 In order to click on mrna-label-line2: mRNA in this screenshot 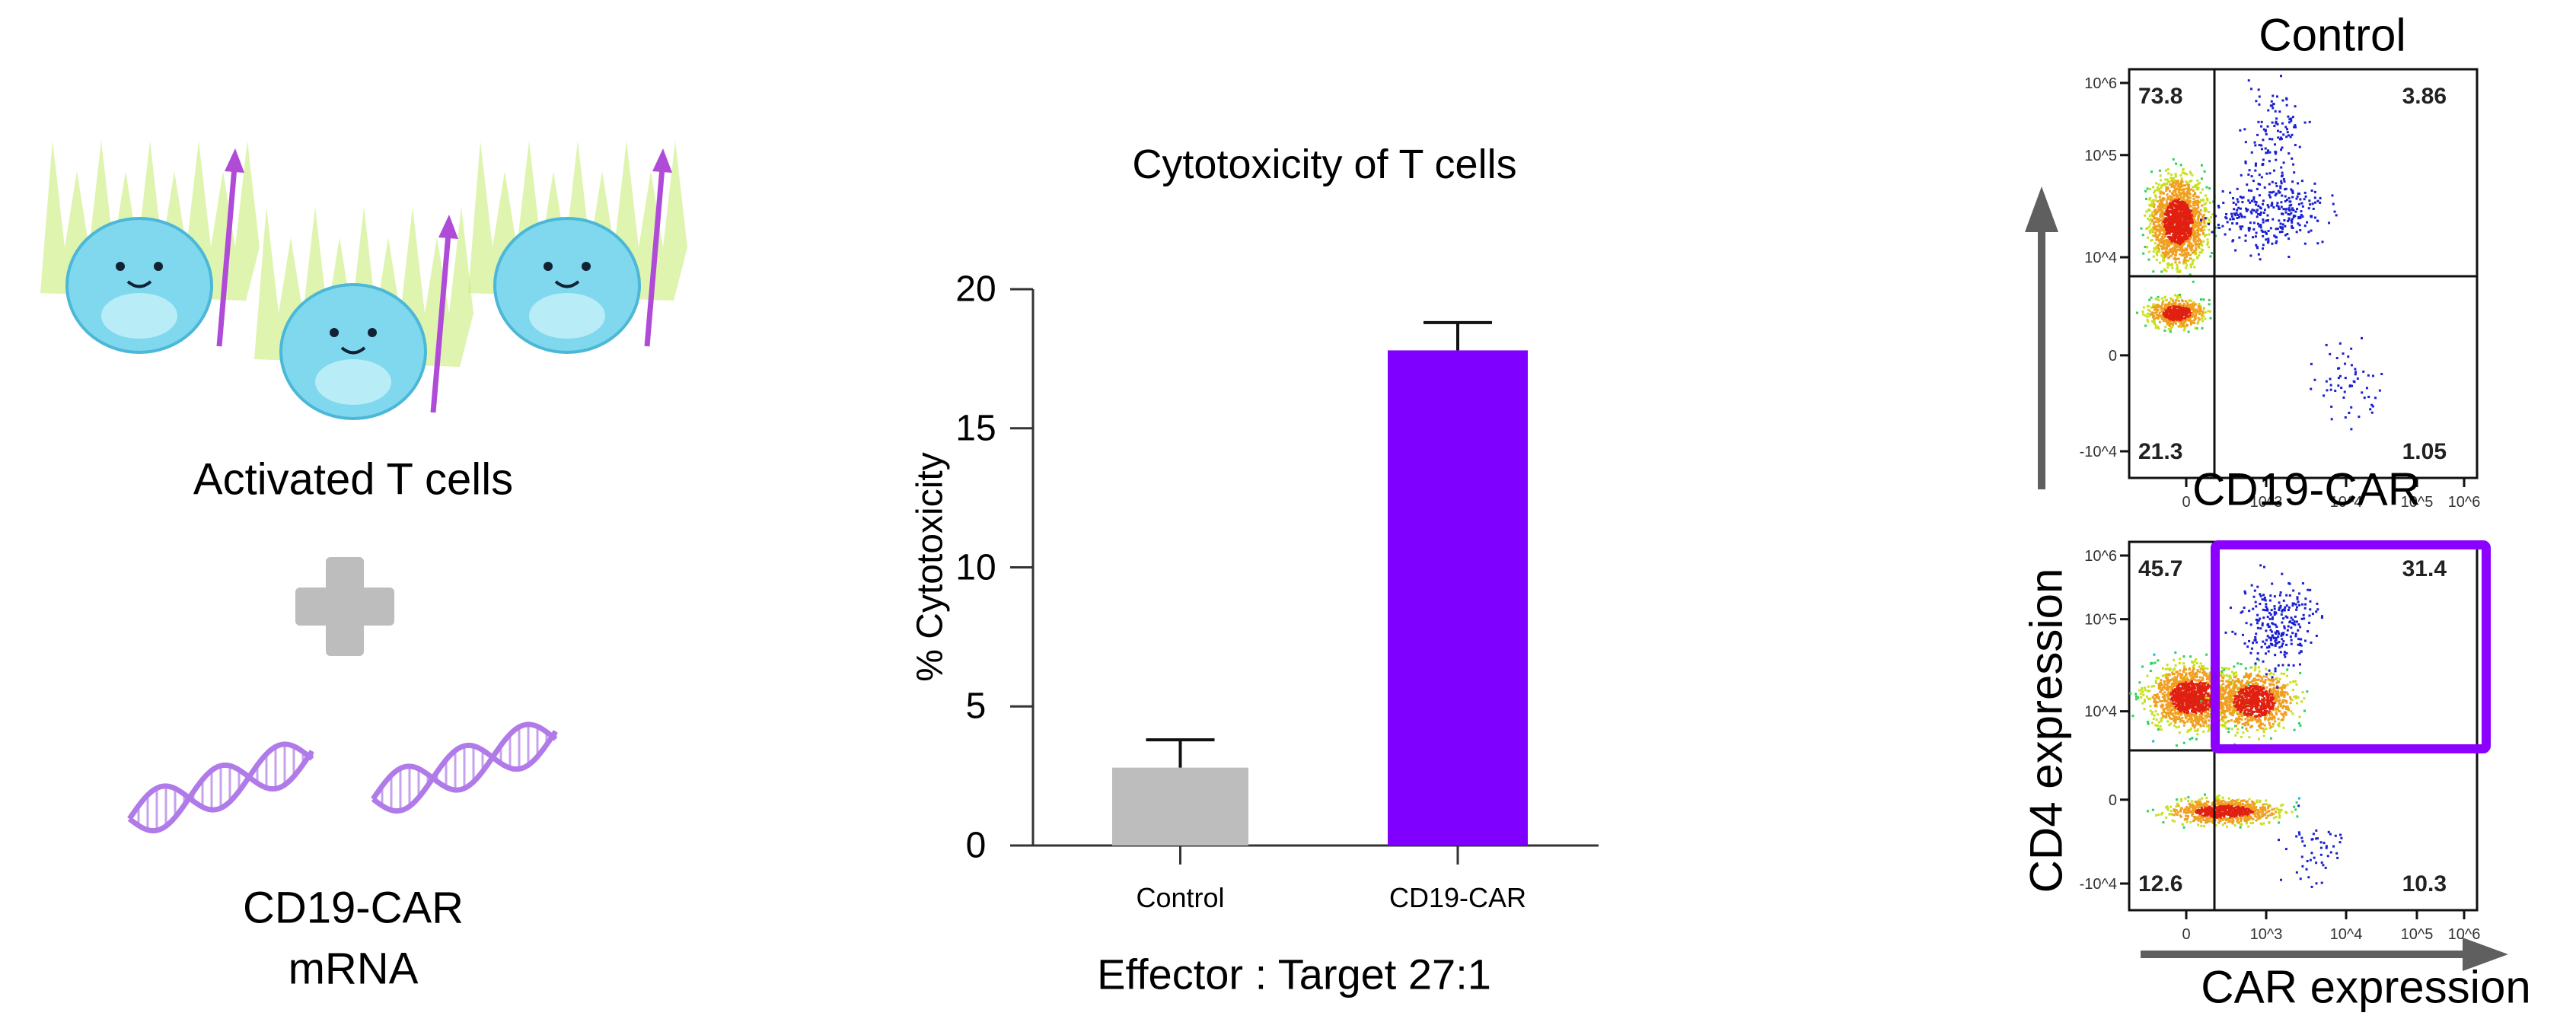, I will do `click(354, 969)`.